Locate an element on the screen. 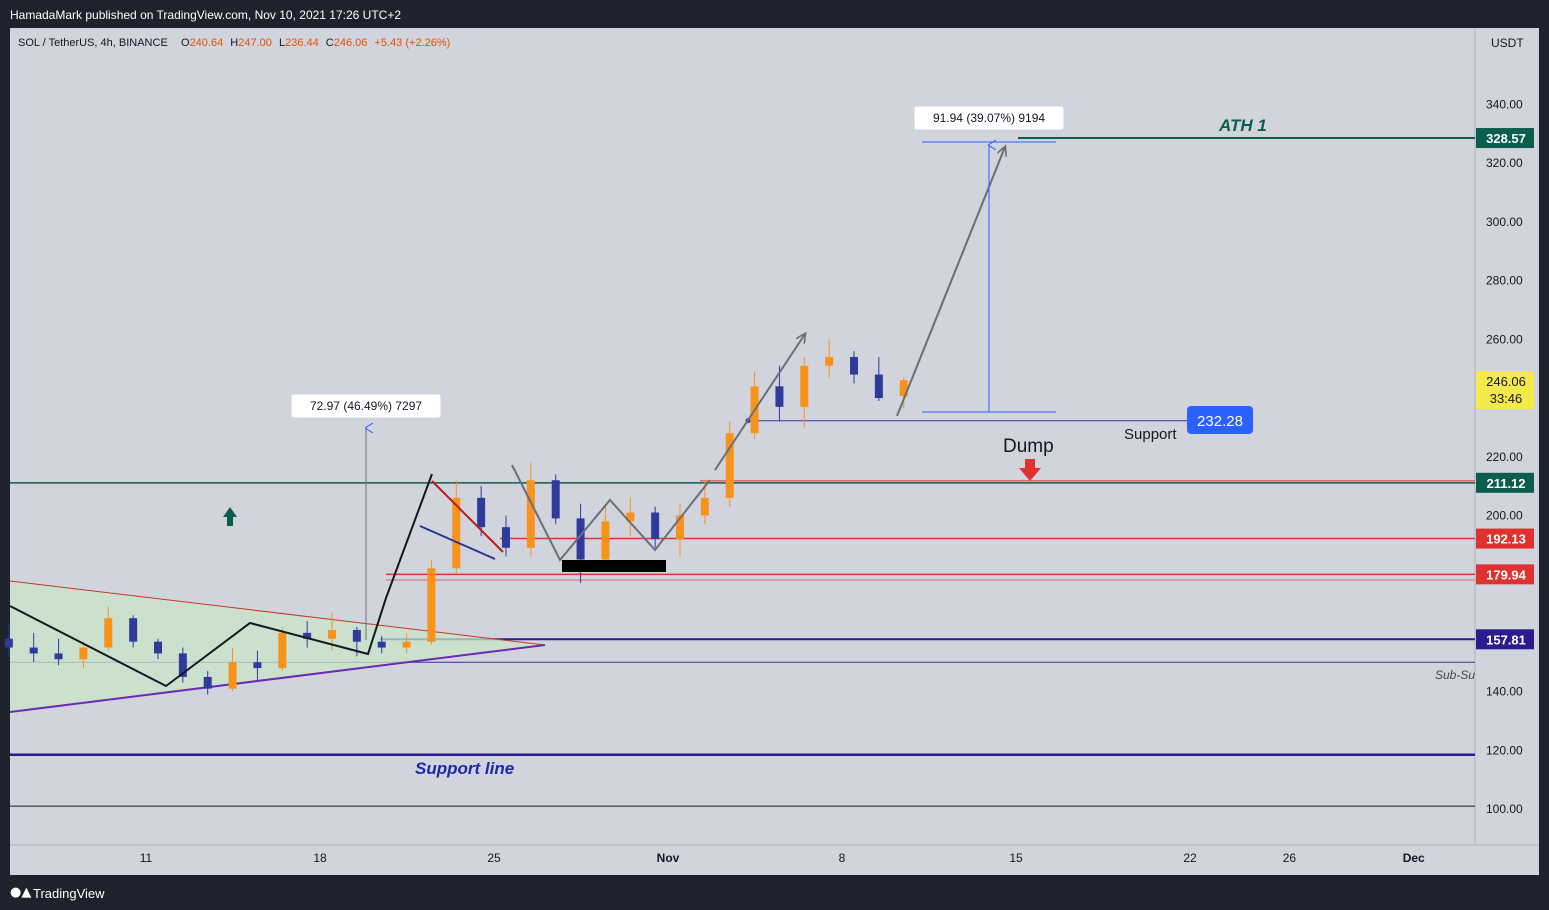 This screenshot has width=1549, height=910. support-price-badge is located at coordinates (1220, 420).